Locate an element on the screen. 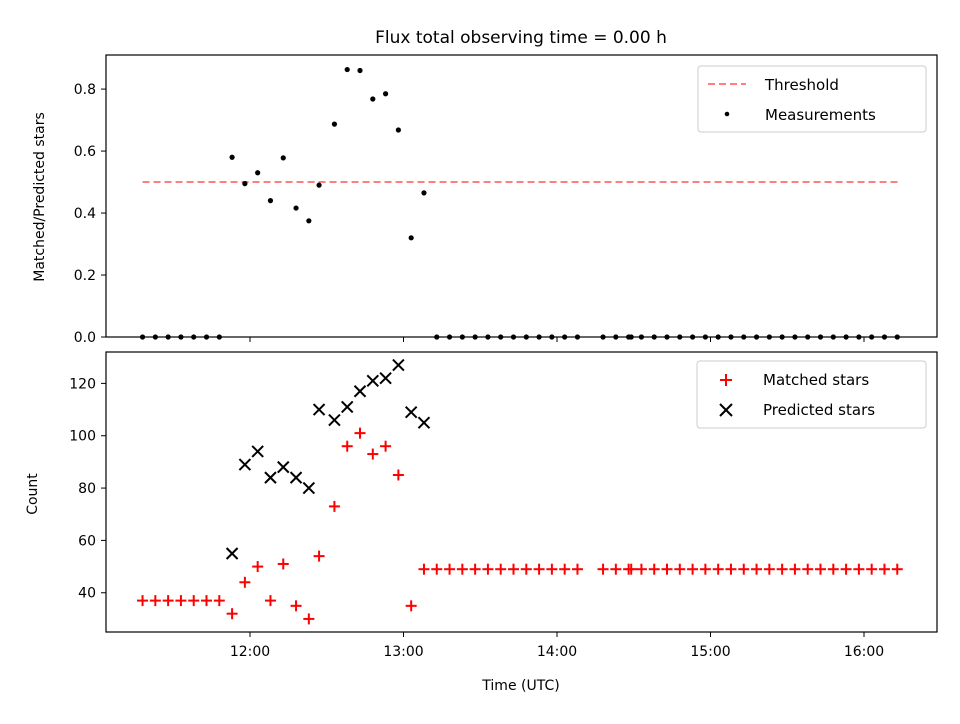 This screenshot has width=960, height=724. predicted-legend-marker is located at coordinates (726, 410).